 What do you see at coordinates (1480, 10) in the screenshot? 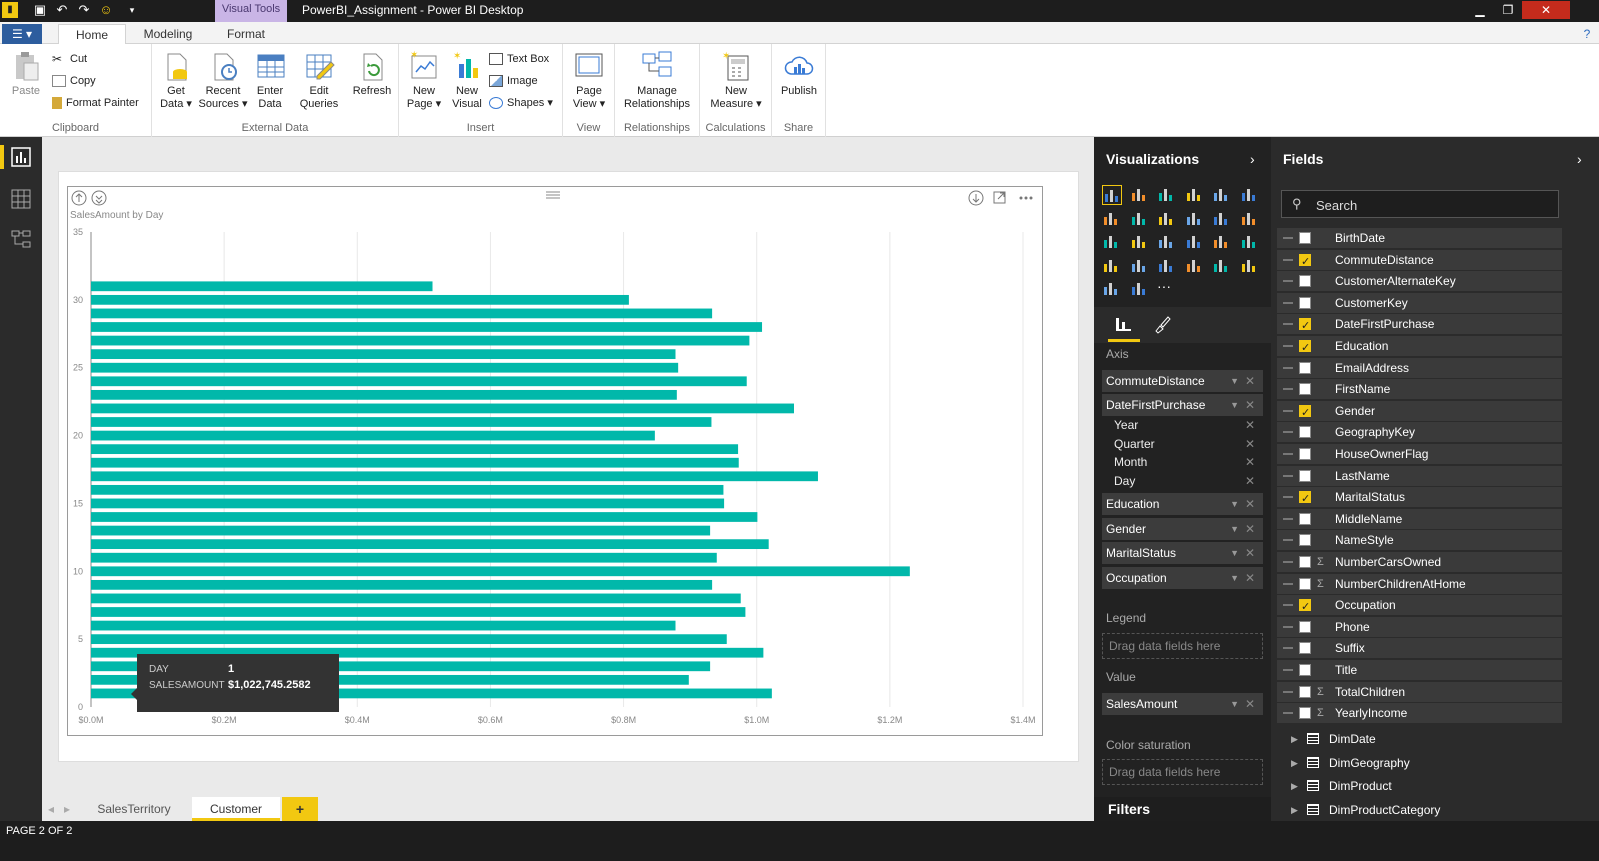
I see `minimize-icon: ▁` at bounding box center [1480, 10].